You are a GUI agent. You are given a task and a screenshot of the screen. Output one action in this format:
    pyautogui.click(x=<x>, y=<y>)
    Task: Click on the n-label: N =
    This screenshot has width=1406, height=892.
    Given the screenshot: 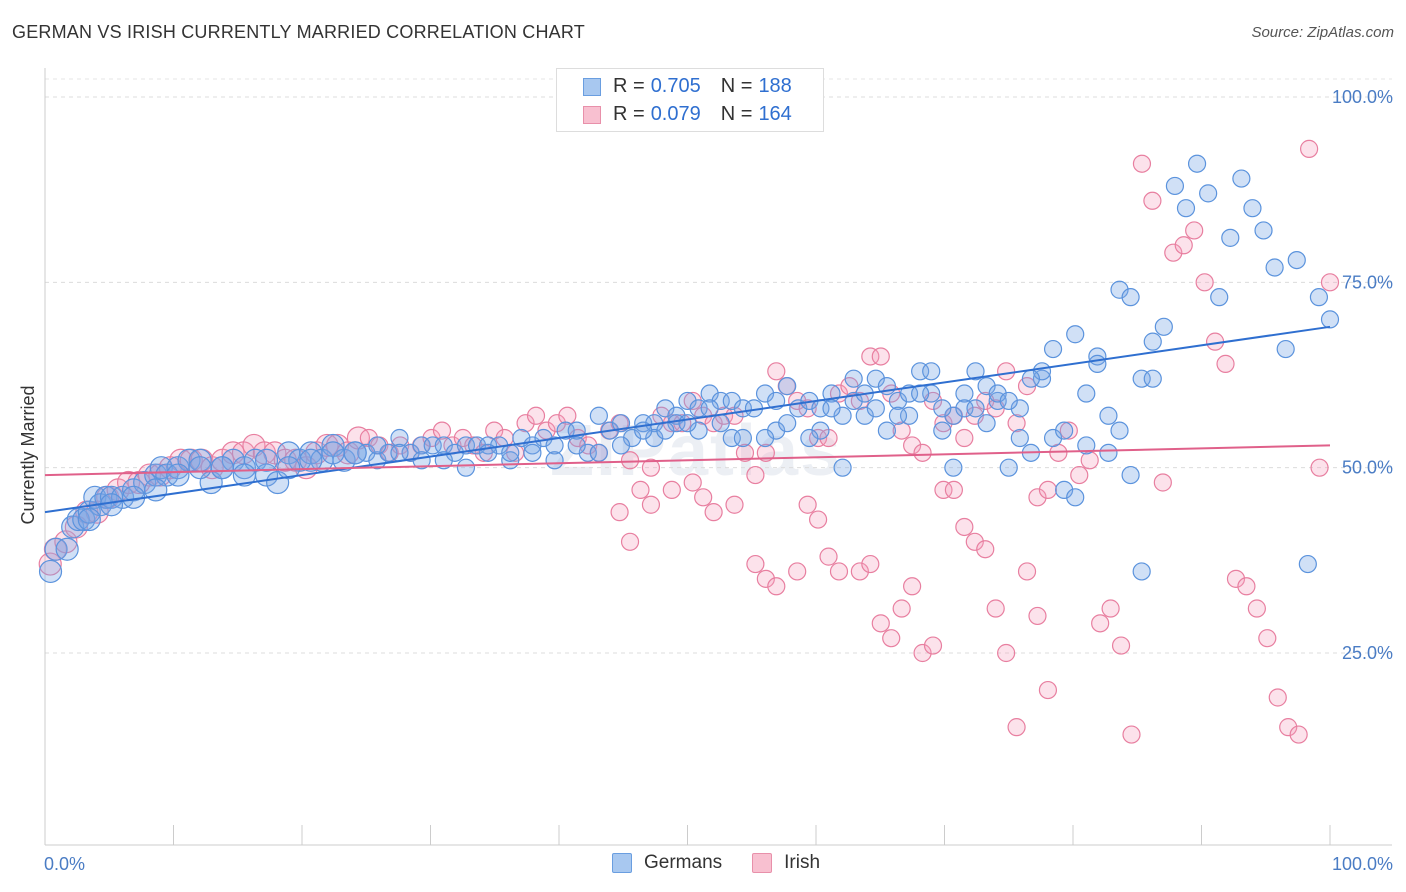 What is the action you would take?
    pyautogui.click(x=736, y=114)
    